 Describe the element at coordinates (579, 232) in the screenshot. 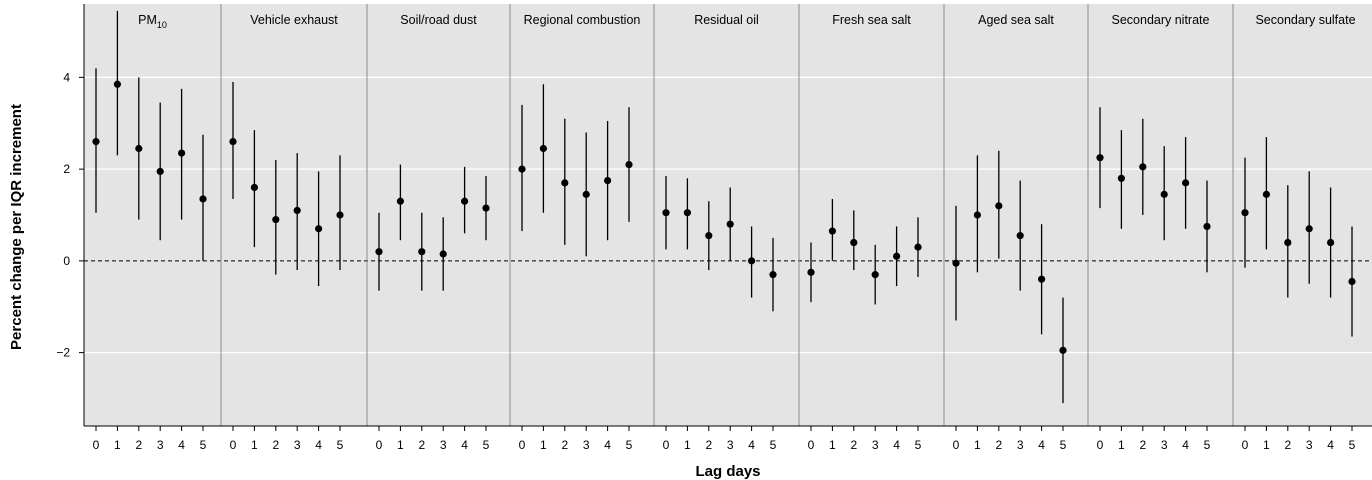

I see `panel: Regional combustion 0 1 2 3 4 5` at that location.